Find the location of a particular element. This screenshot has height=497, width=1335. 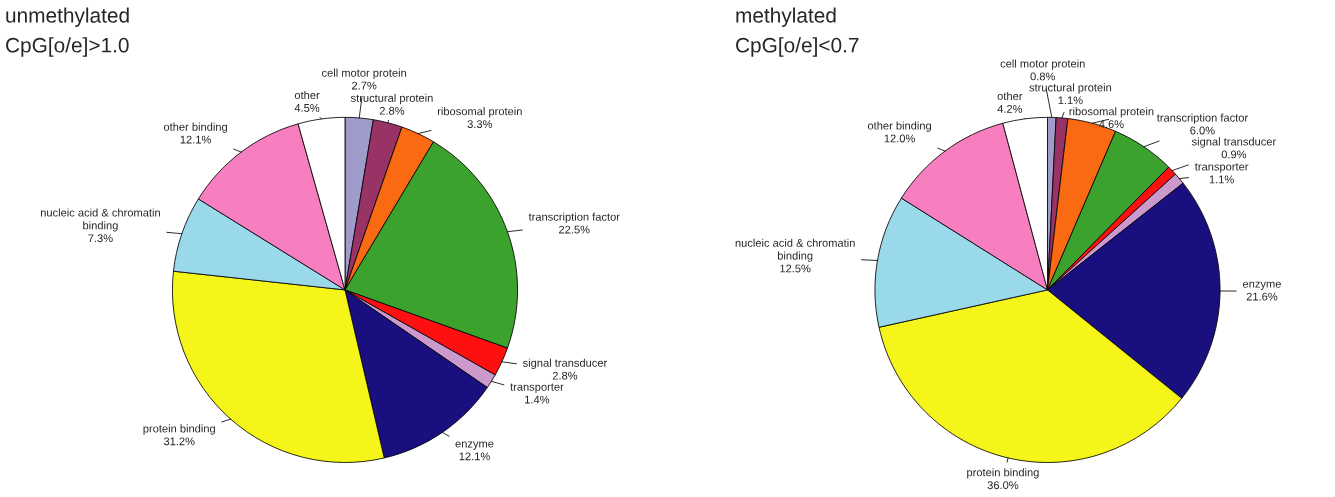

data-label: 4.6% is located at coordinates (1111, 124).